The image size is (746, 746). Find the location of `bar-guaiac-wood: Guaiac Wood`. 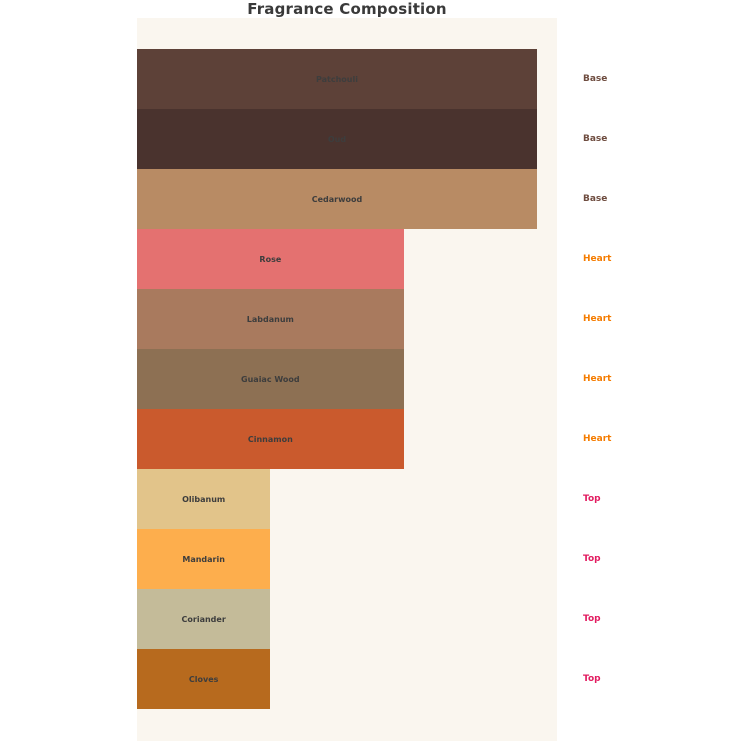

bar-guaiac-wood: Guaiac Wood is located at coordinates (270, 379).